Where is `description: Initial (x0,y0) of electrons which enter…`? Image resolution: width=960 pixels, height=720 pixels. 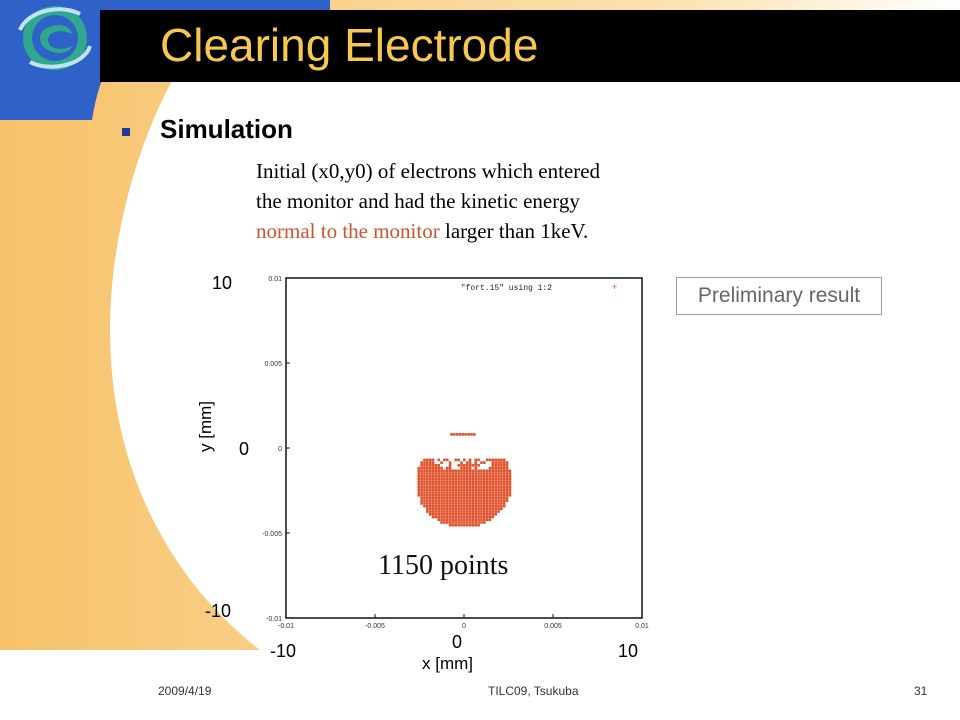 description: Initial (x0,y0) of electrons which enter… is located at coordinates (486, 201).